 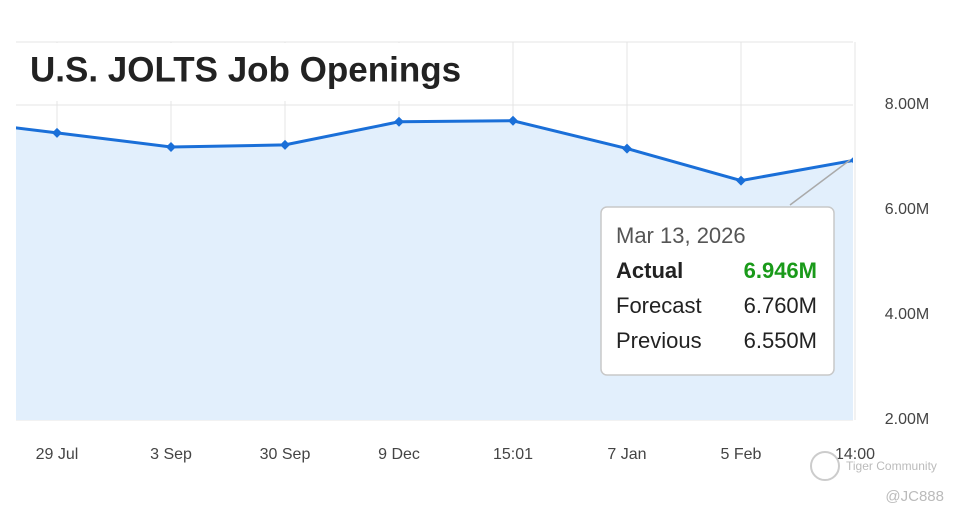 What do you see at coordinates (681, 235) in the screenshot?
I see `tooltip-date: Mar 13, 2026` at bounding box center [681, 235].